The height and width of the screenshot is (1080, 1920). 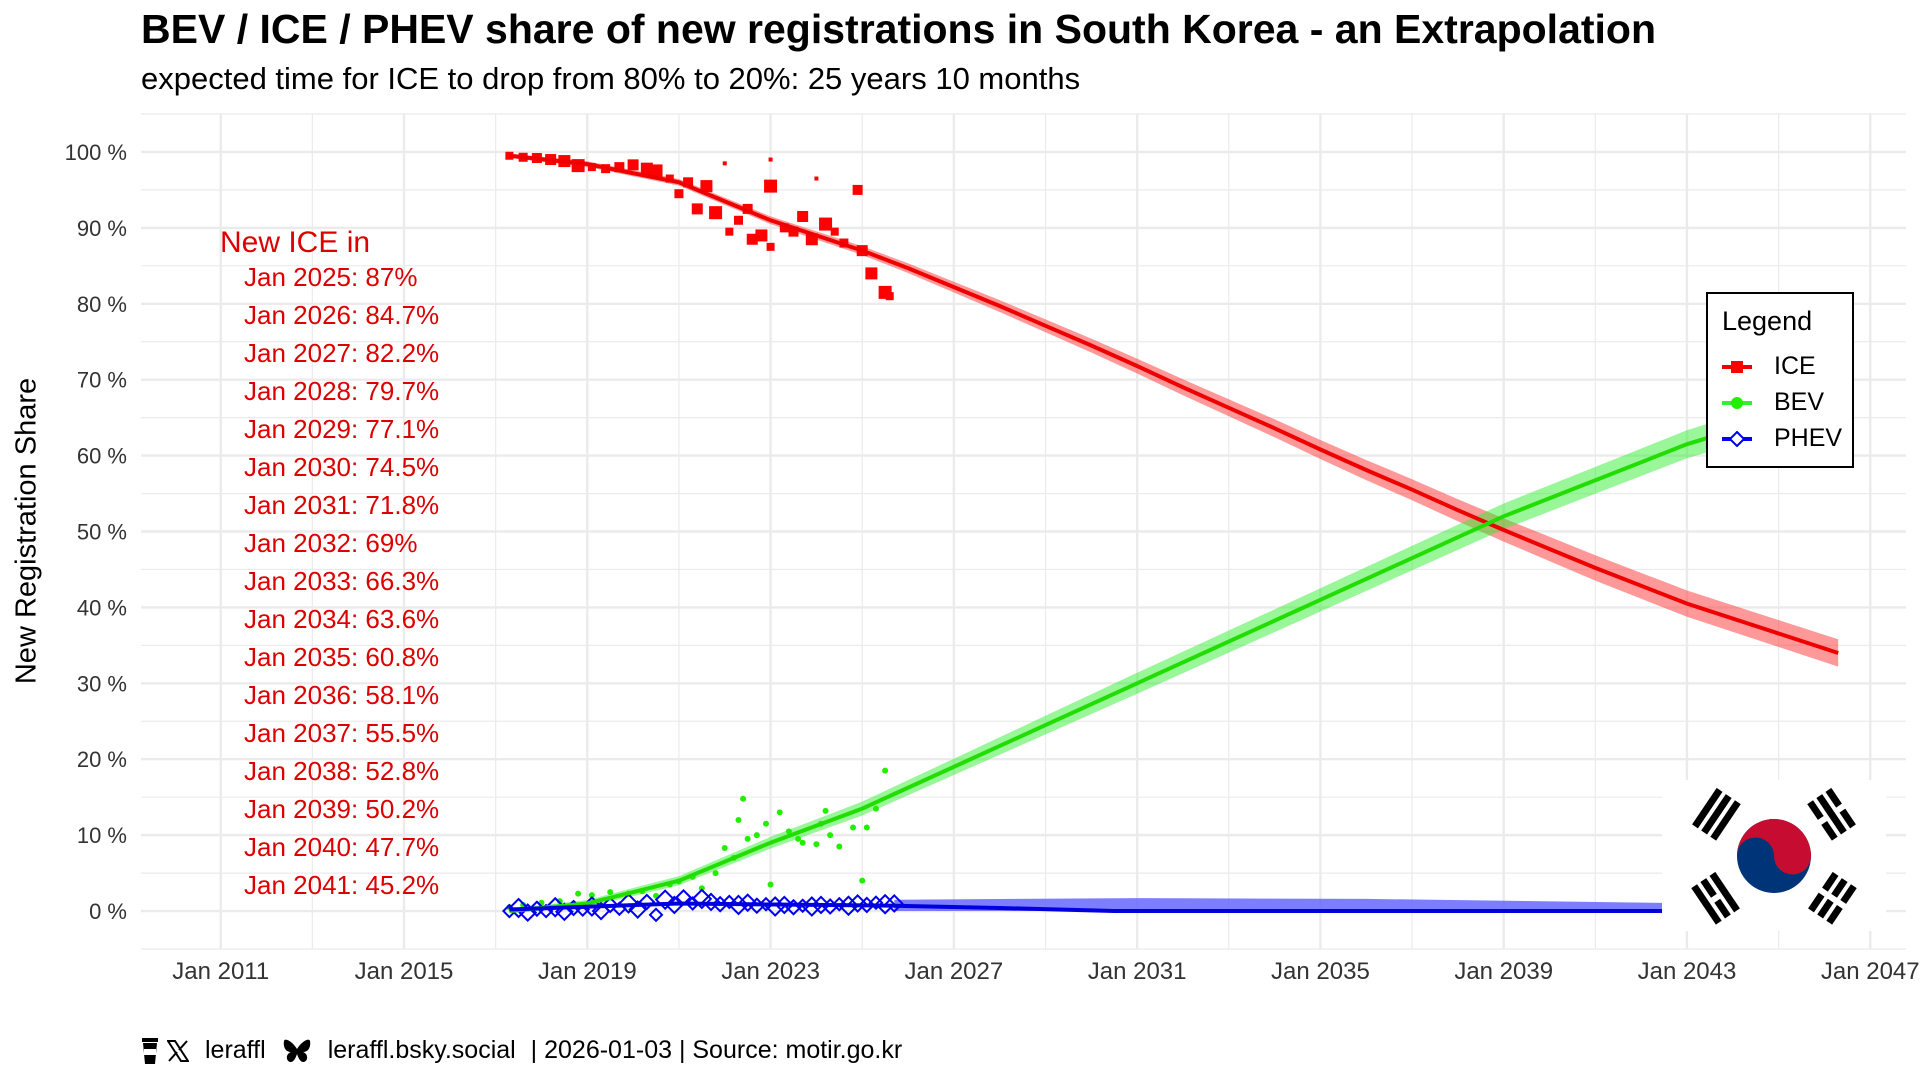 I want to click on y-tick-label: 40 %, so click(x=102, y=607).